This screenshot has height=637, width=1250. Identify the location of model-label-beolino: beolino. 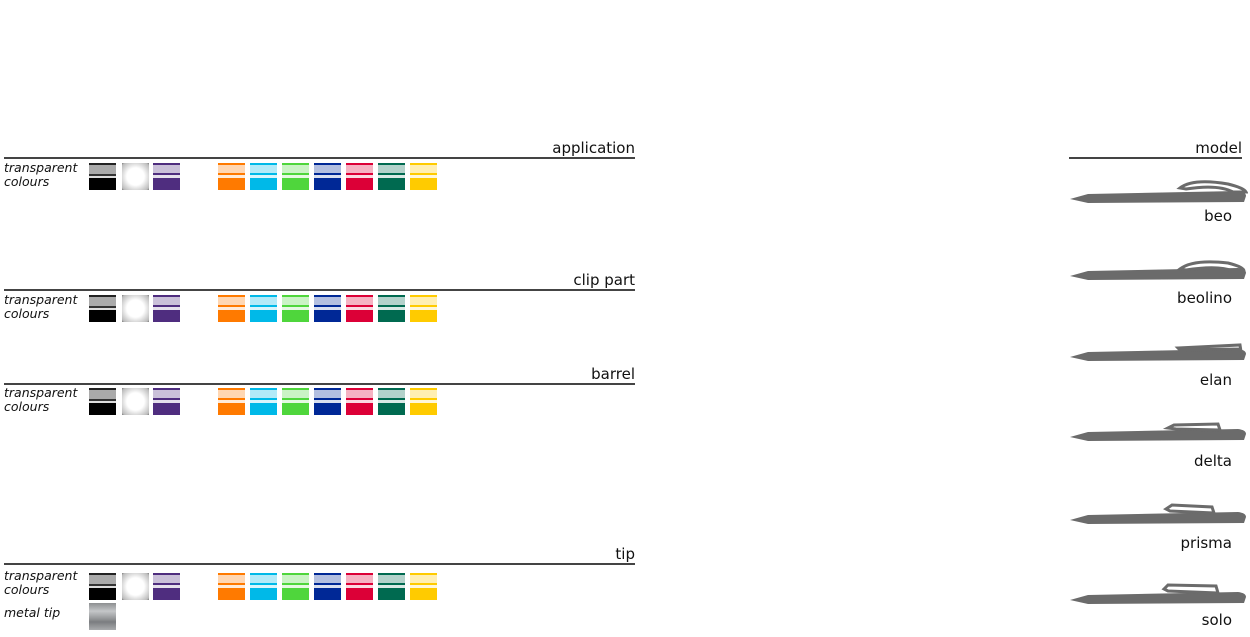
(1204, 298).